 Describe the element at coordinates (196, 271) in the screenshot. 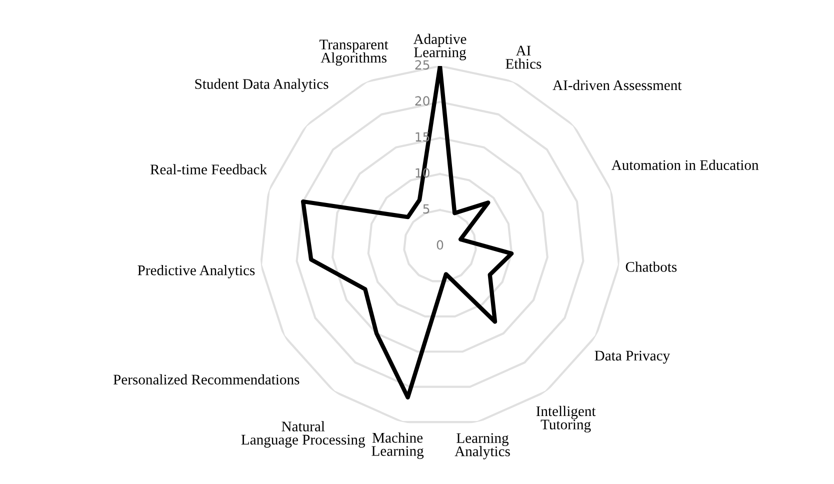

I see `spoke-label: Predictive Analytics` at that location.